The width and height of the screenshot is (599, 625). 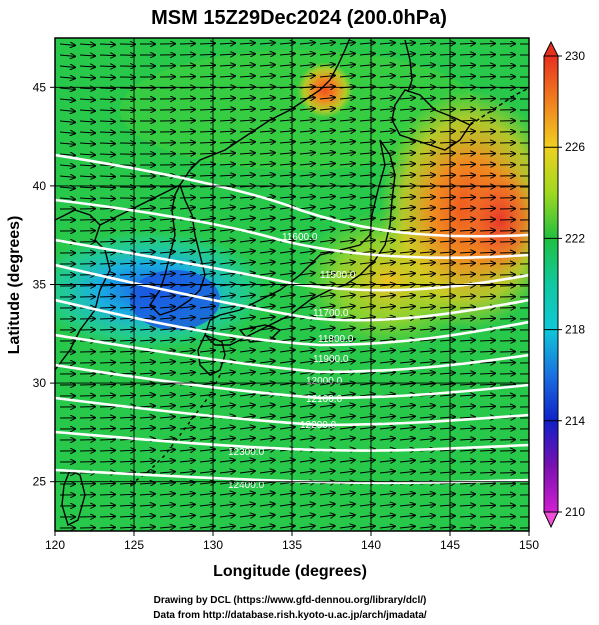 What do you see at coordinates (14, 285) in the screenshot?
I see `y-axis-label: Latitude (degrees)` at bounding box center [14, 285].